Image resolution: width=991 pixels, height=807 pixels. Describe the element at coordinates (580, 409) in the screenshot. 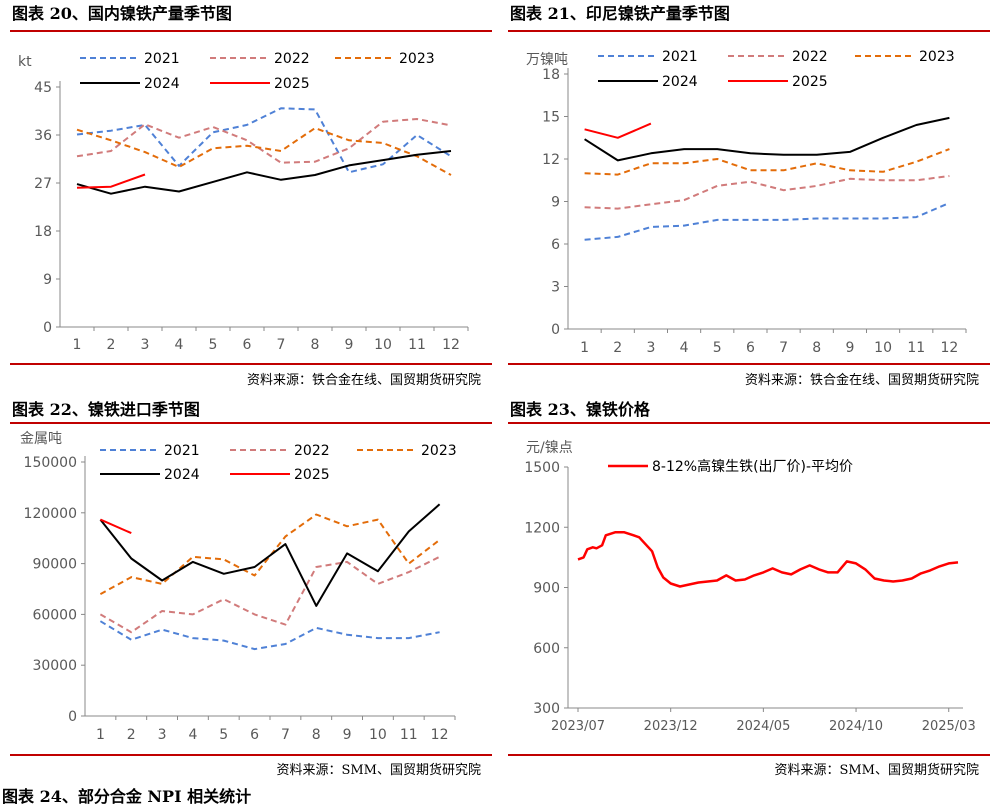

I see `chart-title: 图表 23、镍铁价格` at that location.